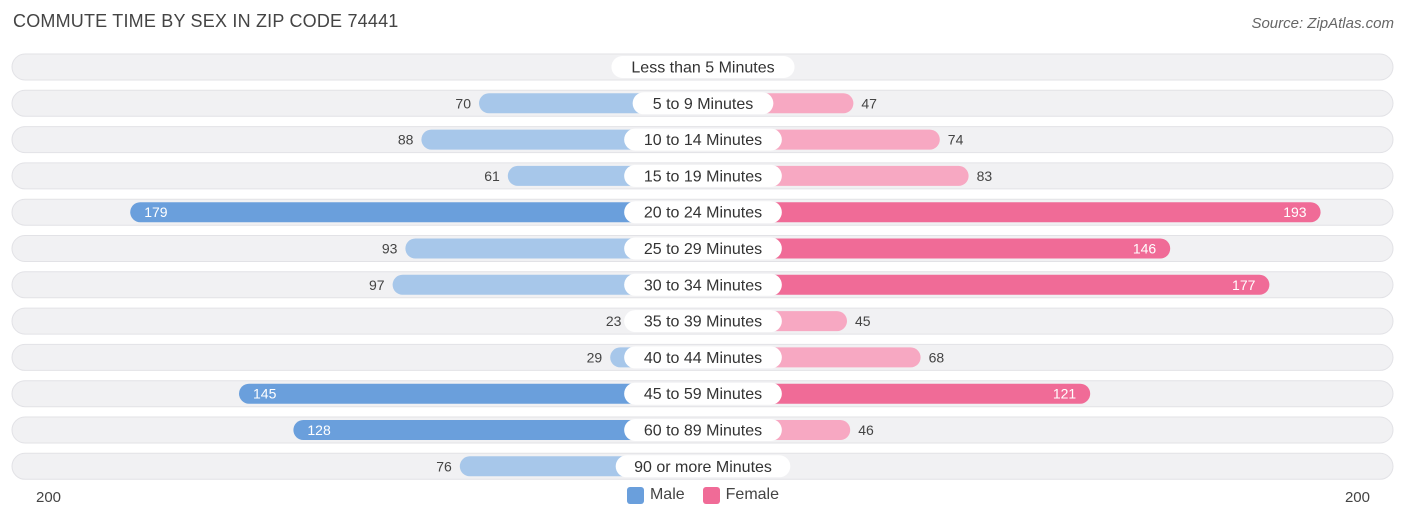 This screenshot has height=523, width=1406. Describe the element at coordinates (866, 430) in the screenshot. I see `female-value-label: 46` at that location.